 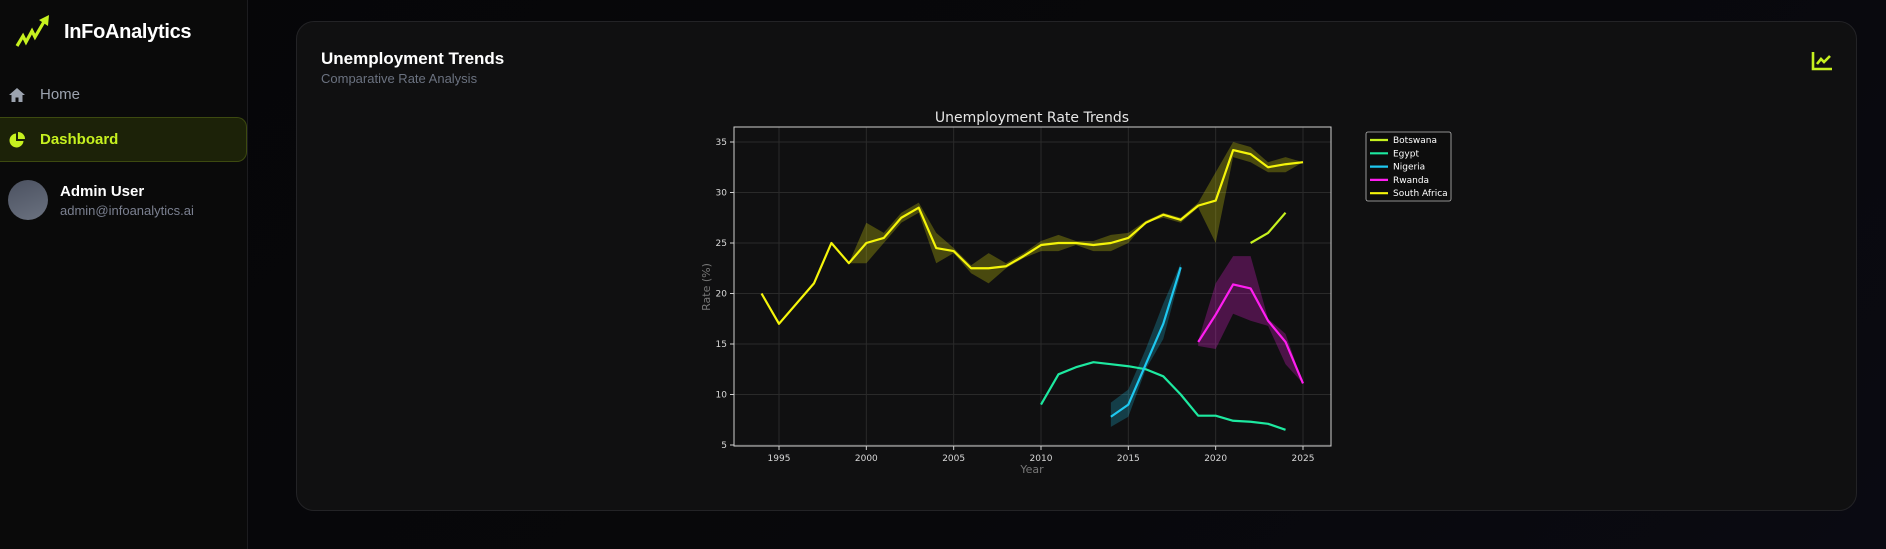 I want to click on legend-entry: South Africa, so click(x=1420, y=194).